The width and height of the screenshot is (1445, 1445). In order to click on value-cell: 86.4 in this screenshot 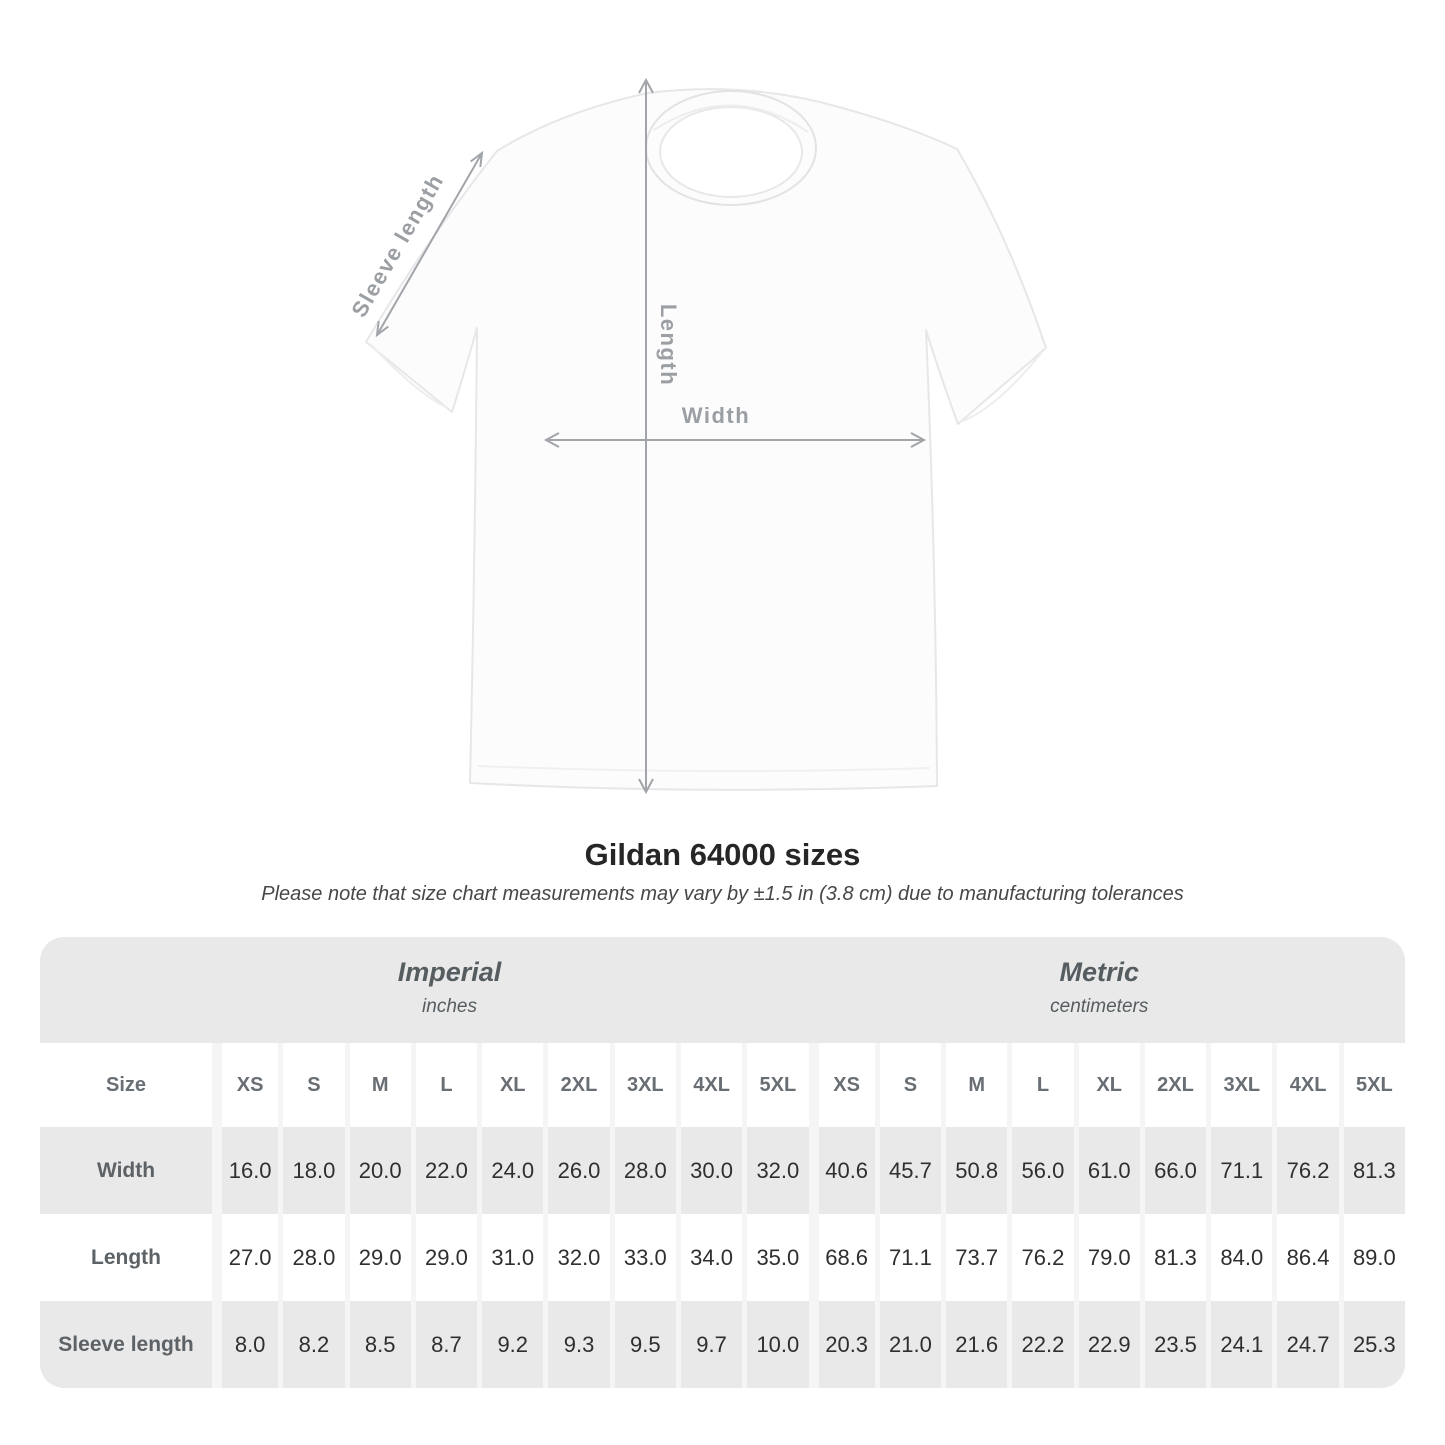, I will do `click(1305, 1257)`.